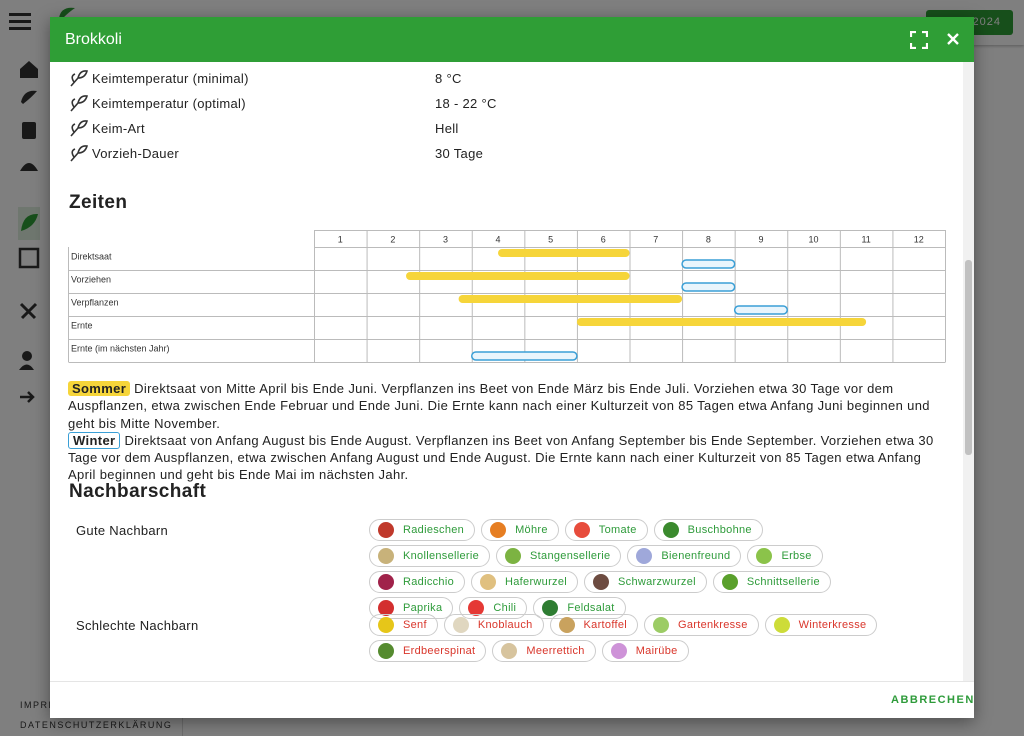 The image size is (1024, 736). What do you see at coordinates (445, 239) in the screenshot?
I see `month-label: 3` at bounding box center [445, 239].